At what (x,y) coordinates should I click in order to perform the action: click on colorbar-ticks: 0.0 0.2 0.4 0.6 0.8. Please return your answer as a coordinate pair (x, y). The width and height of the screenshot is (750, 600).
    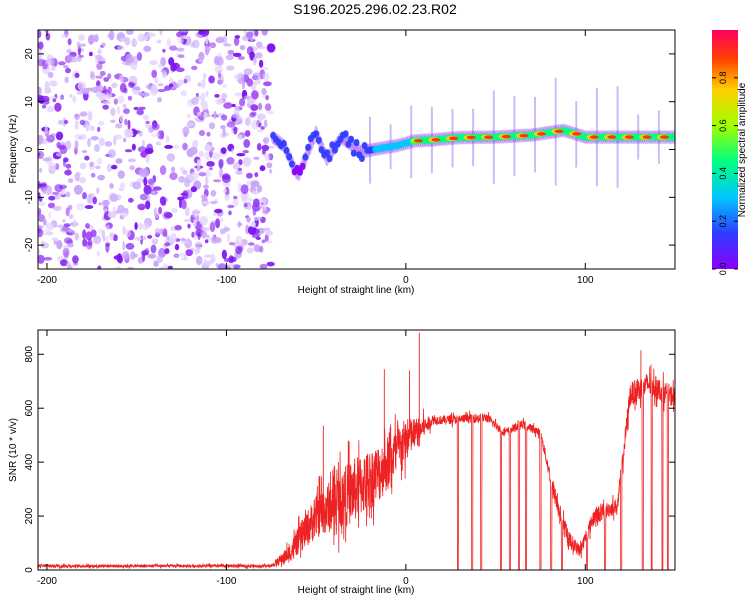
    Looking at the image, I should click on (725, 173).